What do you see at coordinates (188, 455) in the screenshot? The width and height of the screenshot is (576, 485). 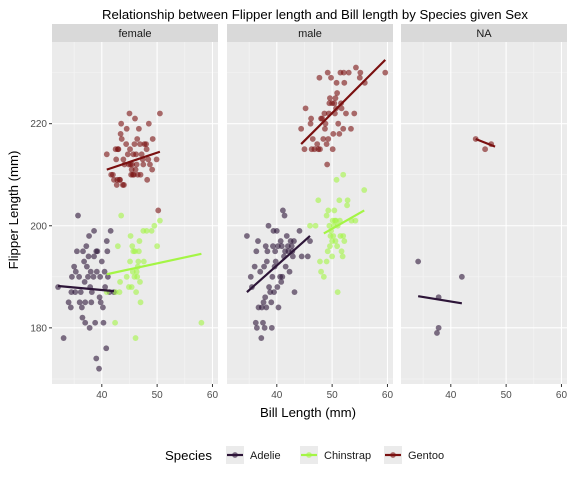 I see `legend-title: Species` at bounding box center [188, 455].